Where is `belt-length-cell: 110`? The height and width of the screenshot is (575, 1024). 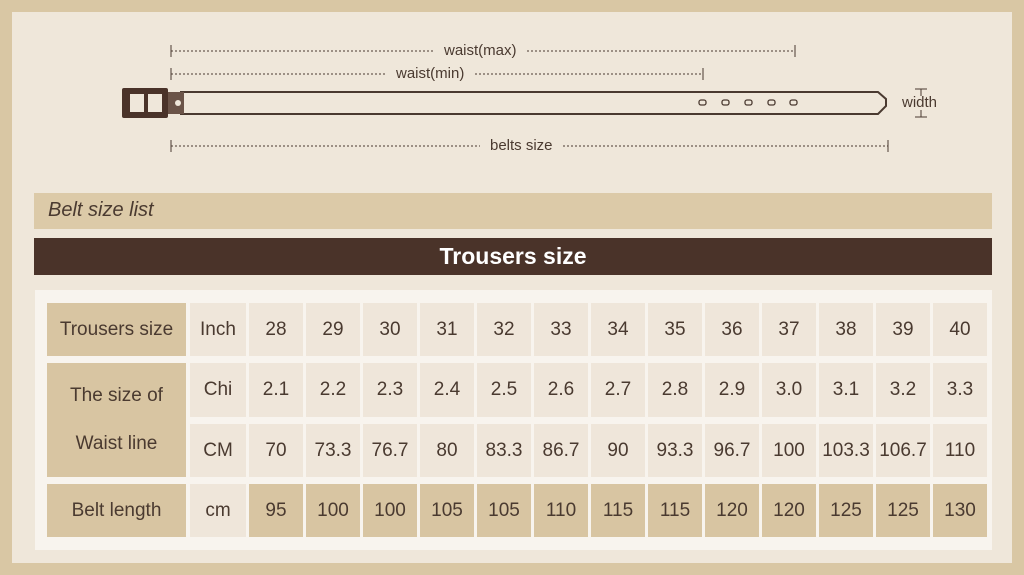 belt-length-cell: 110 is located at coordinates (561, 510).